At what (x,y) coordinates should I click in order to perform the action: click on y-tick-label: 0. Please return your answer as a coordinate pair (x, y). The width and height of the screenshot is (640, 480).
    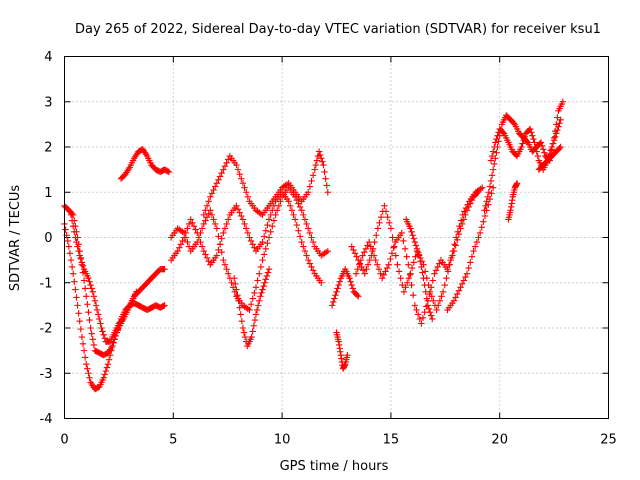
    Looking at the image, I should click on (48, 238).